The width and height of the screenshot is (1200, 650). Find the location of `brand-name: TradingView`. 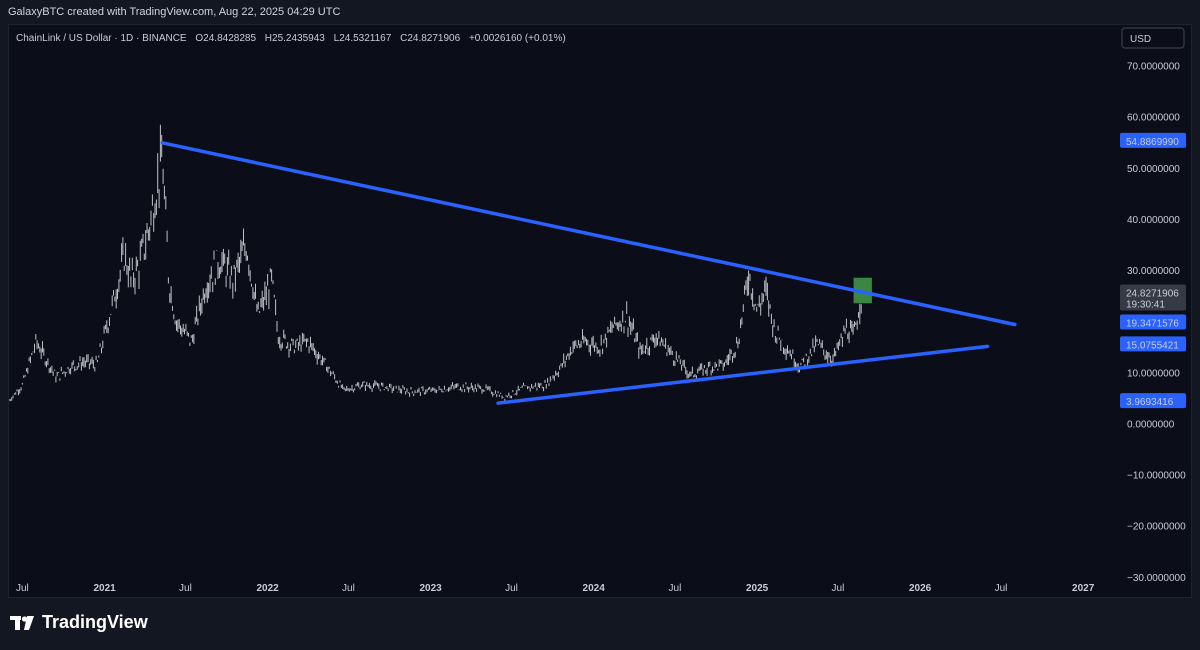

brand-name: TradingView is located at coordinates (95, 622).